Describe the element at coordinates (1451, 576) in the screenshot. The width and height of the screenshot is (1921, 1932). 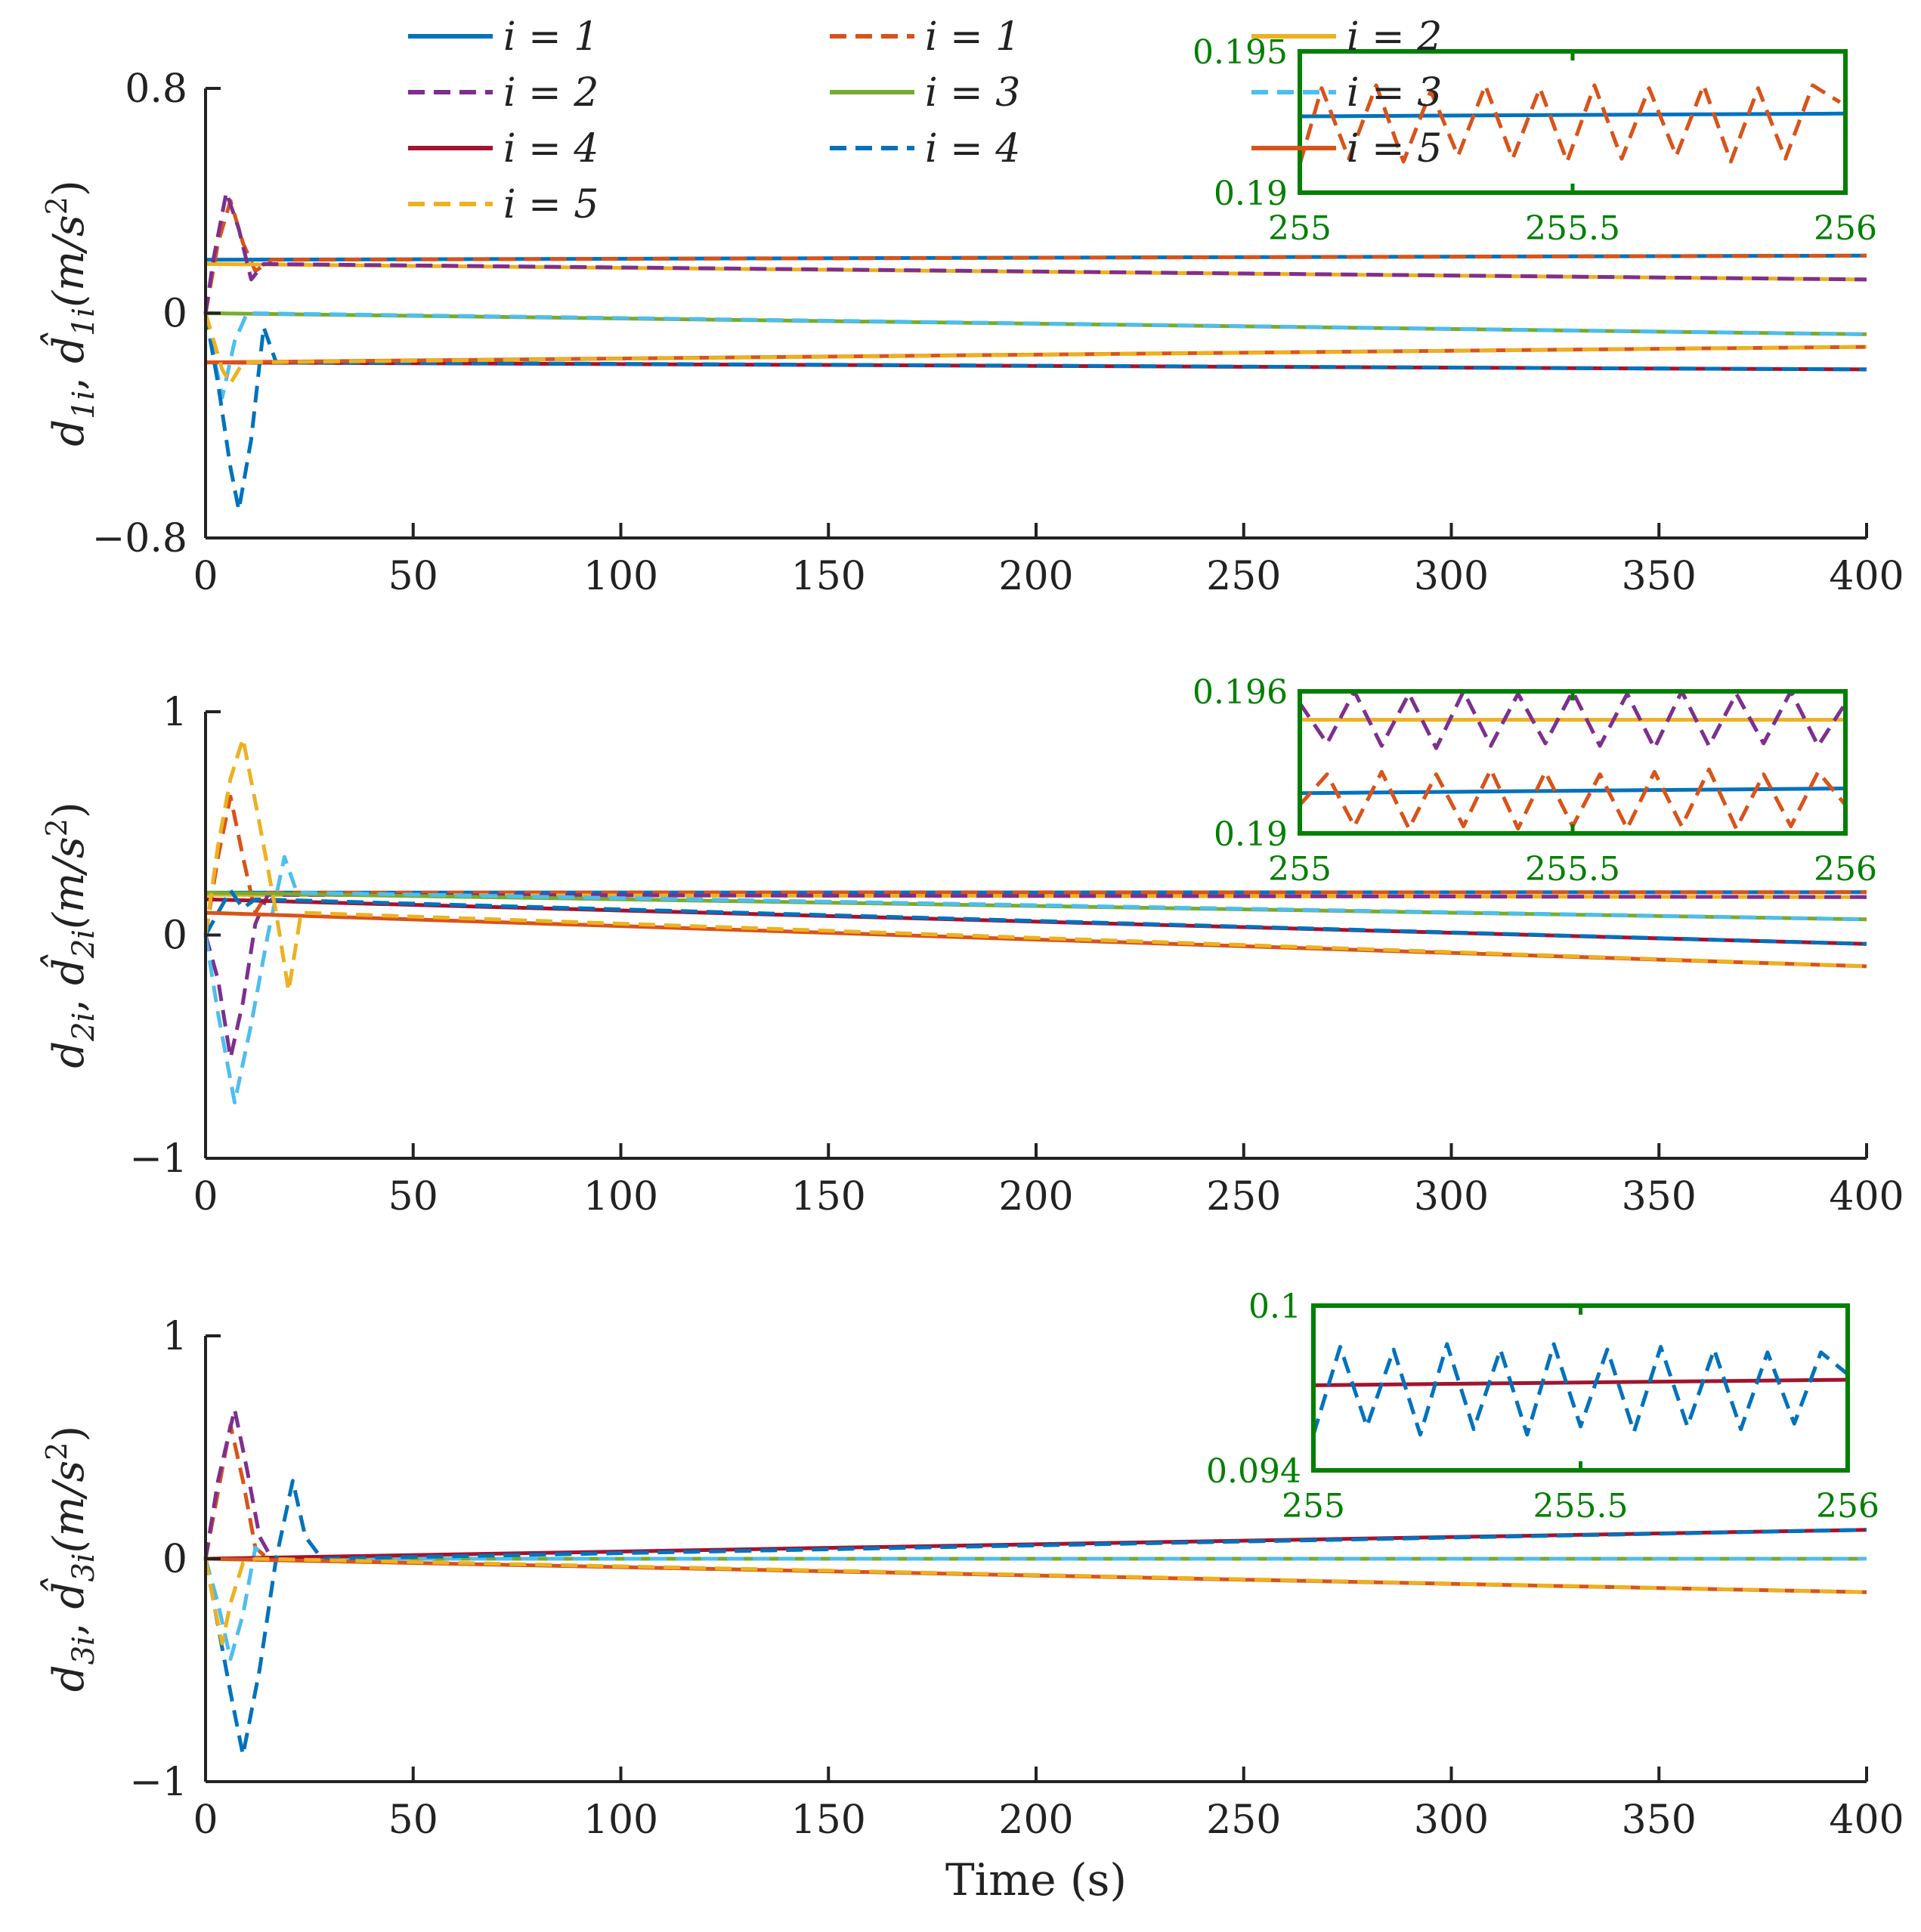
I see `x-tick-label: 300` at that location.